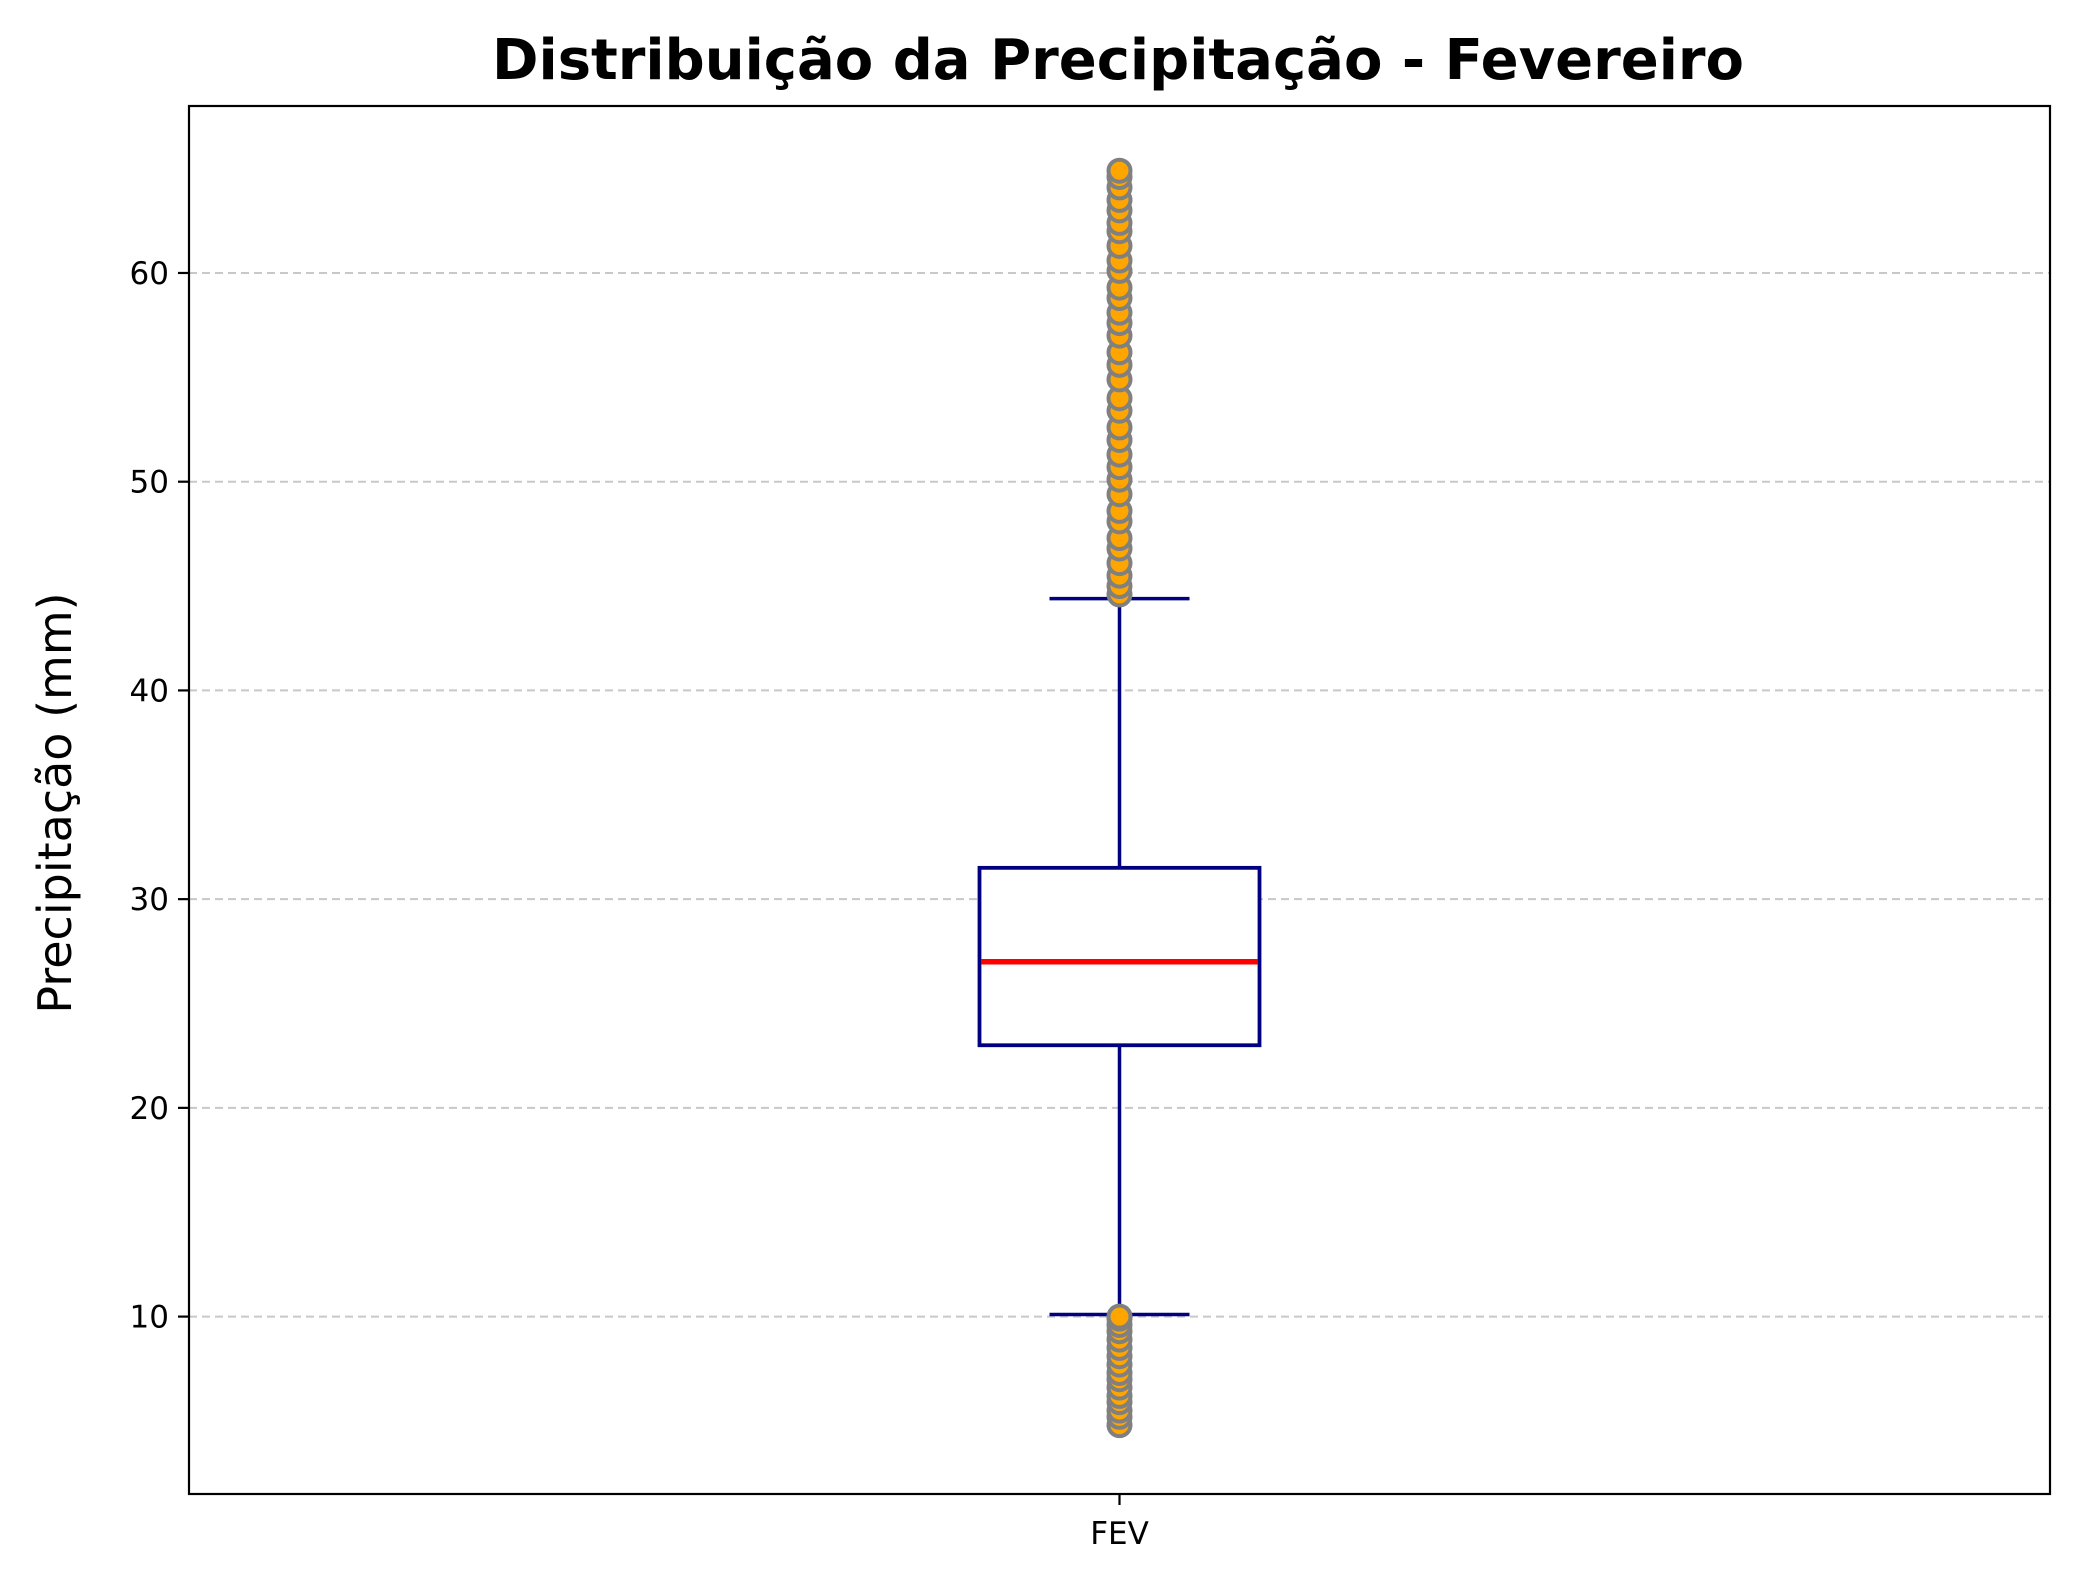 This screenshot has height=1591, width=2076. Describe the element at coordinates (1118, 60) in the screenshot. I see `chart-title: Distribuição da Precipitação - Fevereiro` at that location.